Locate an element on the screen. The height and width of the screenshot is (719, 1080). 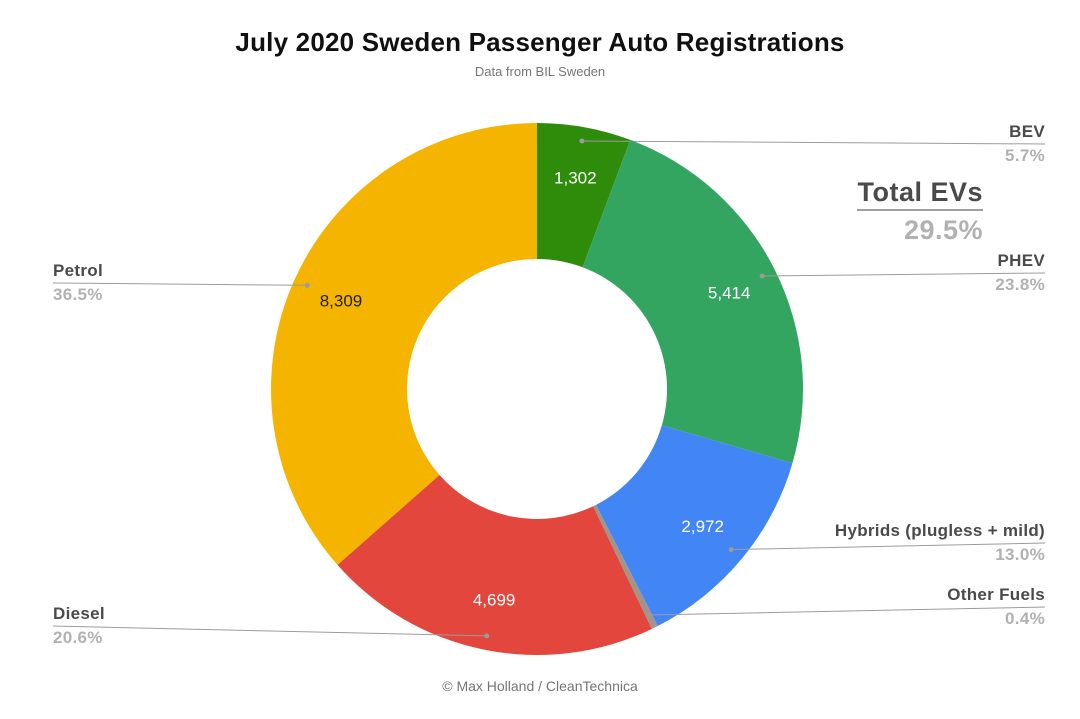
callout-diesel-label: Diesel is located at coordinates (79, 613).